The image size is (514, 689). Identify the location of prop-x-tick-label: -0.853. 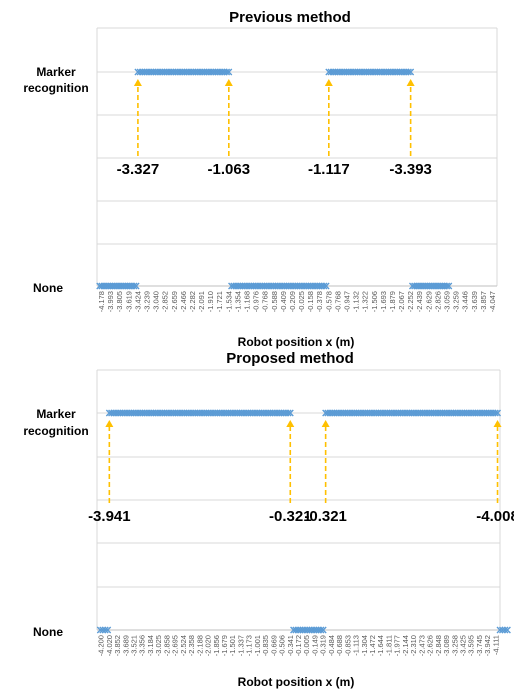
(347, 645).